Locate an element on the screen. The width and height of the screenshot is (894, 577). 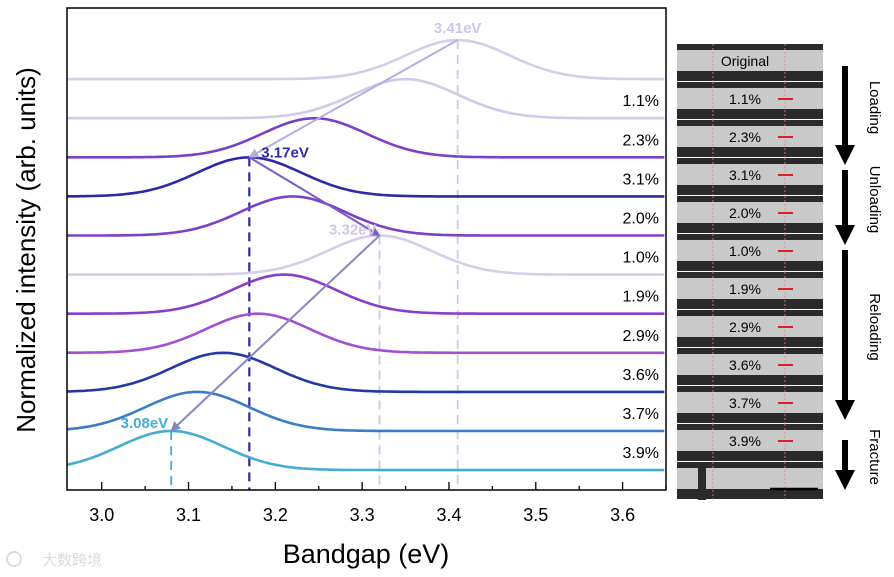
frame-label: 2.3% is located at coordinates (745, 137).